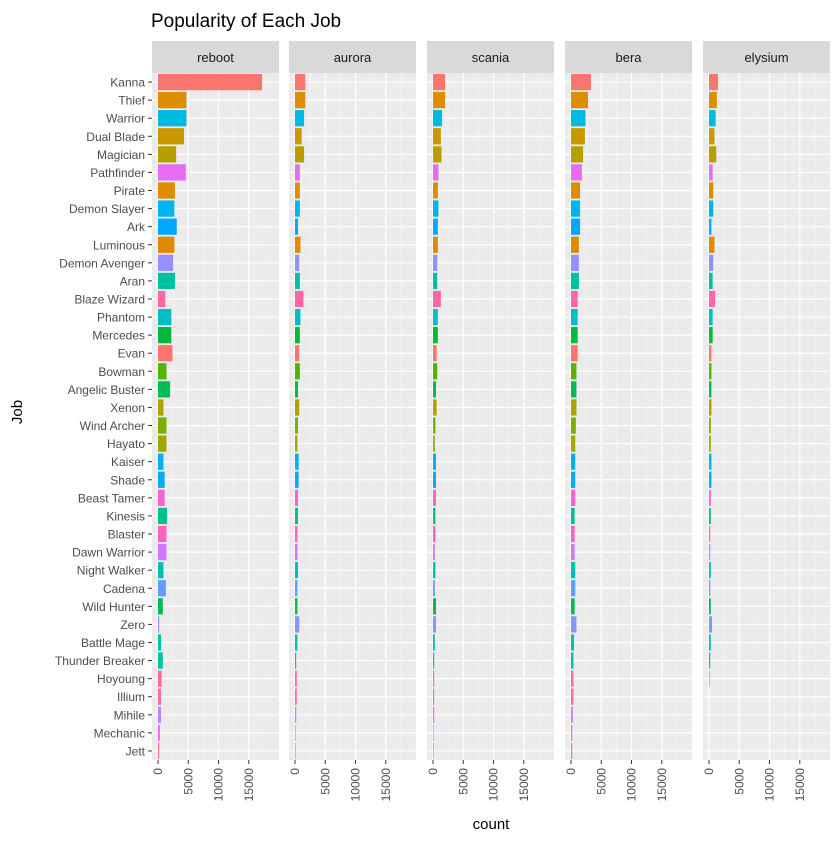 The width and height of the screenshot is (840, 845). Describe the element at coordinates (524, 785) in the screenshot. I see `x-tick-label: 15000` at that location.